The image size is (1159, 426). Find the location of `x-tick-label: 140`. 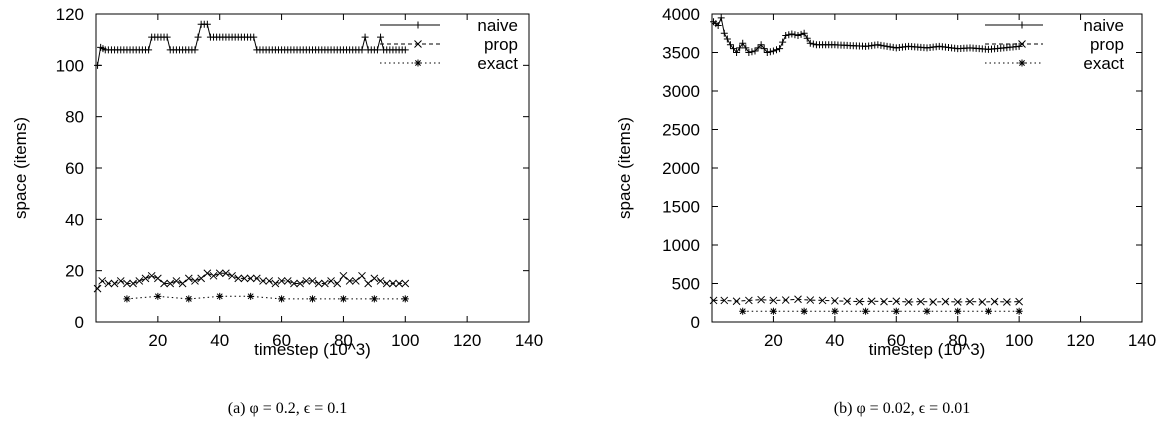

x-tick-label: 140 is located at coordinates (1142, 340).